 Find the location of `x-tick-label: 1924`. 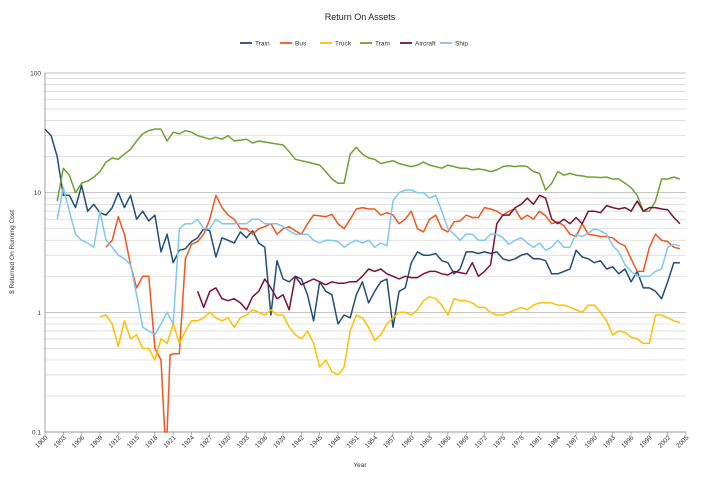

x-tick-label: 1924 is located at coordinates (188, 441).